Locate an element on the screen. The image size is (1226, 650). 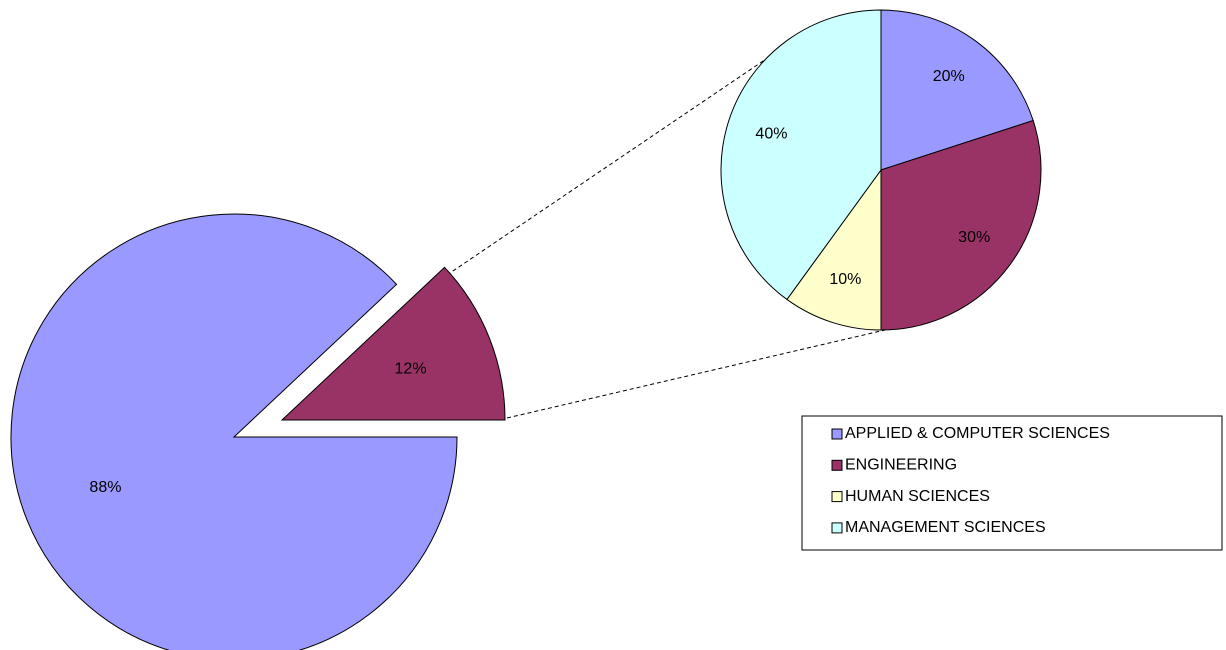
data-label: 10% is located at coordinates (845, 279).